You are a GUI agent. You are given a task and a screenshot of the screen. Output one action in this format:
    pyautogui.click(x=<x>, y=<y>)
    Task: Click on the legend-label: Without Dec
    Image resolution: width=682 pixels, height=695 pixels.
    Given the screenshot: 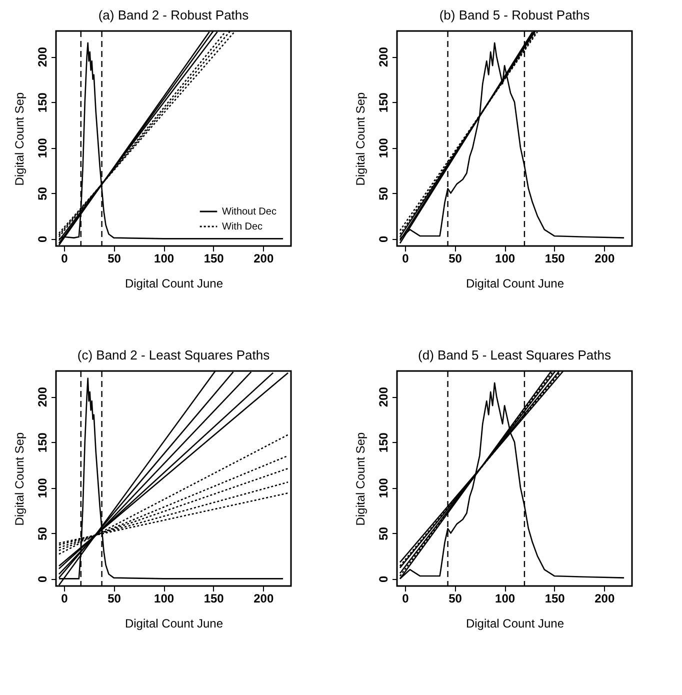 What is the action you would take?
    pyautogui.click(x=249, y=212)
    